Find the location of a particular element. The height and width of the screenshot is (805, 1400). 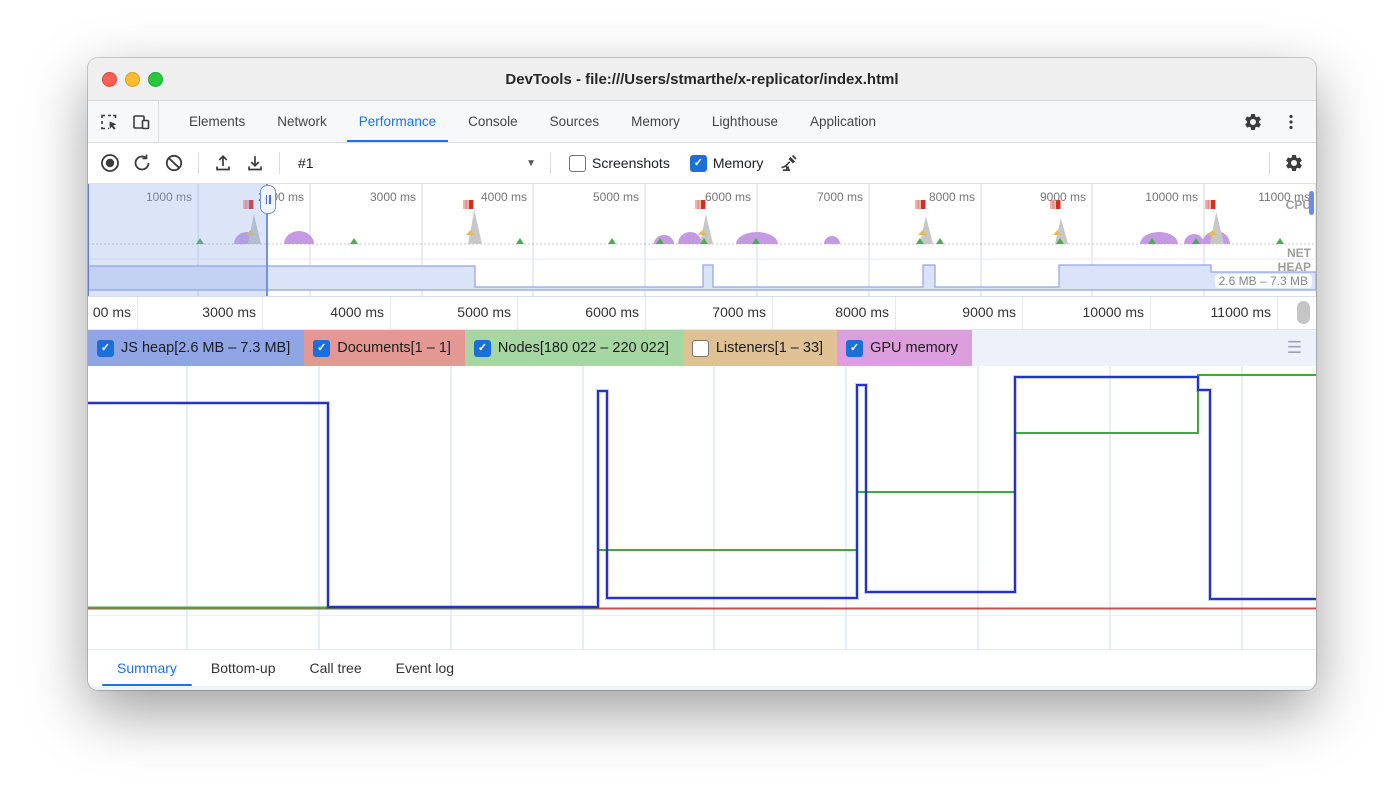

device-toolbar-icon is located at coordinates (141, 122).